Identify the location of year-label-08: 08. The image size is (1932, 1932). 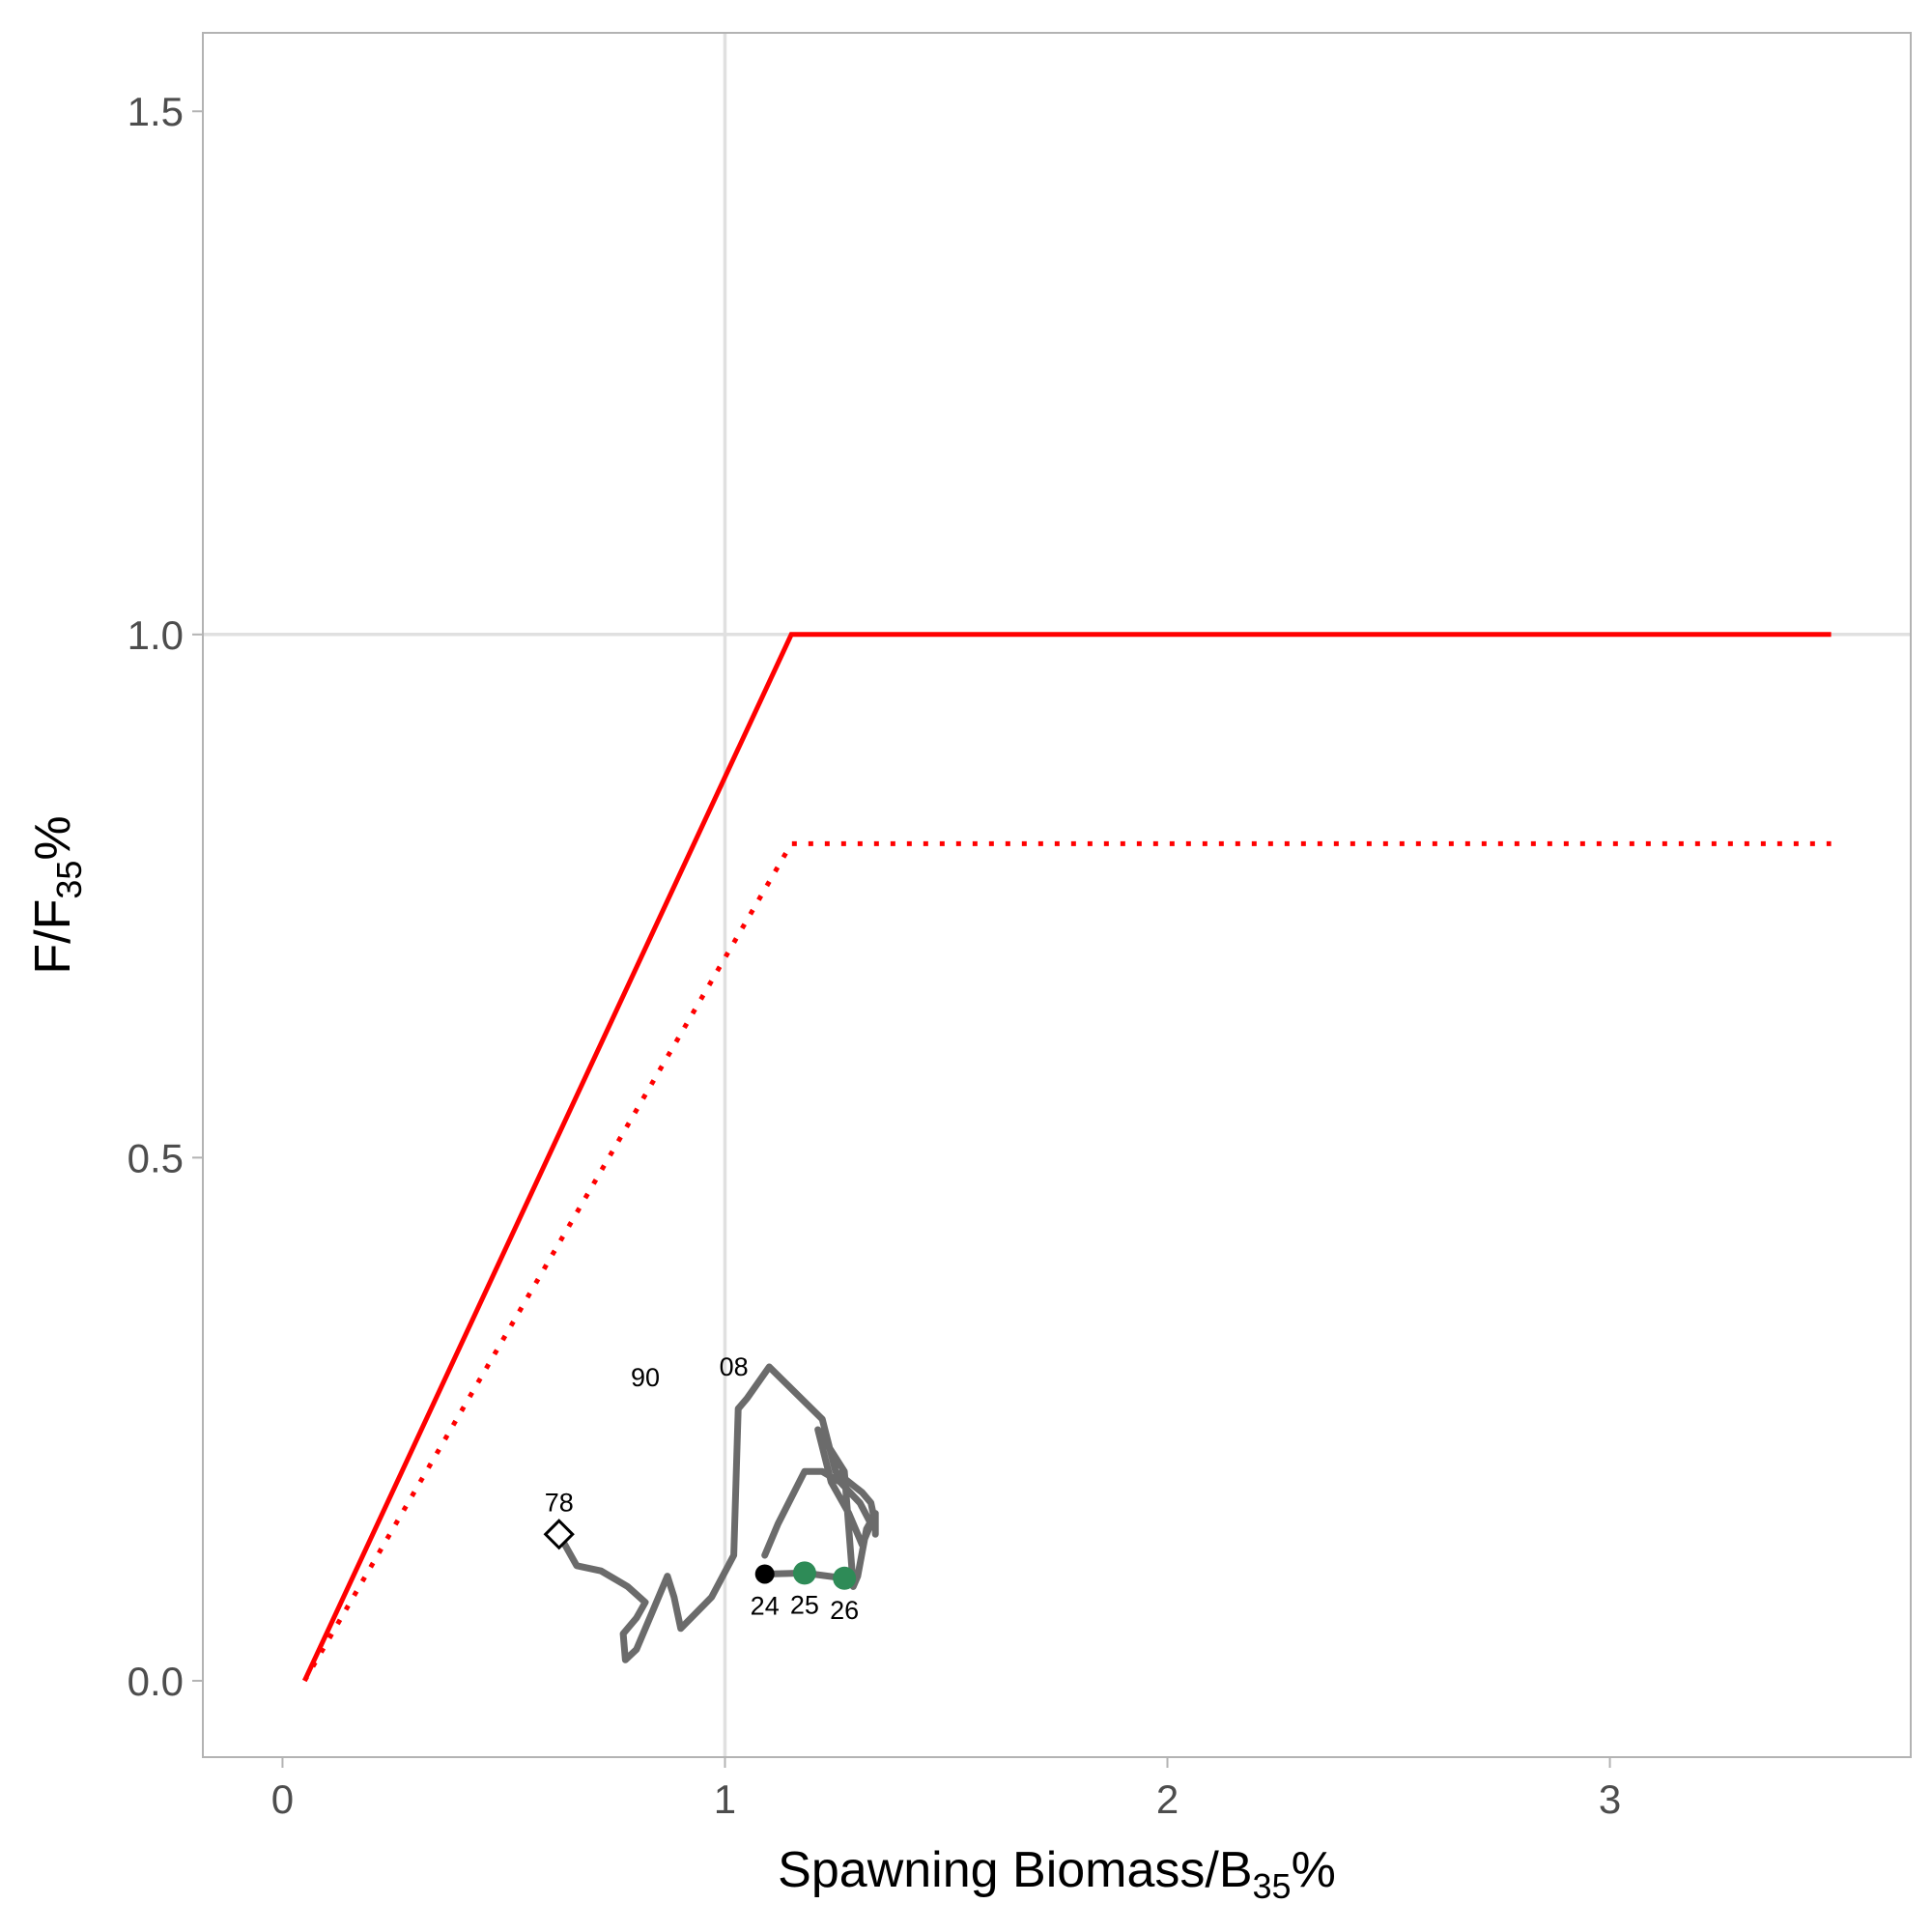
(734, 1366).